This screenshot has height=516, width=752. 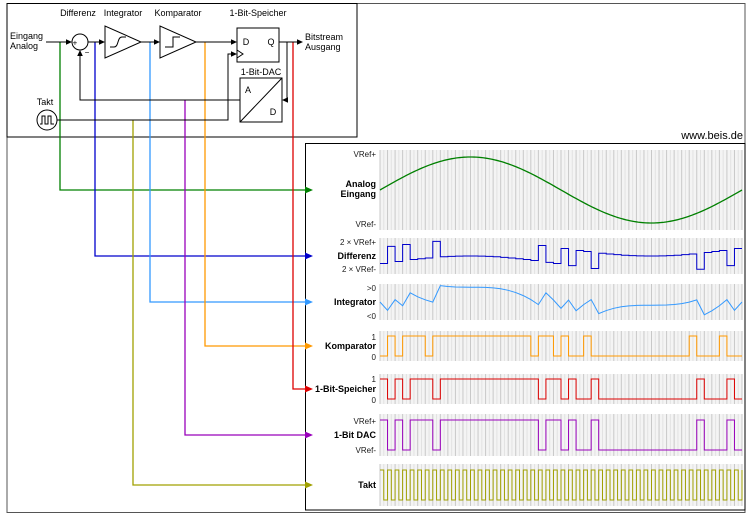 What do you see at coordinates (270, 42) in the screenshot?
I see `flipflop-q-pin: Q` at bounding box center [270, 42].